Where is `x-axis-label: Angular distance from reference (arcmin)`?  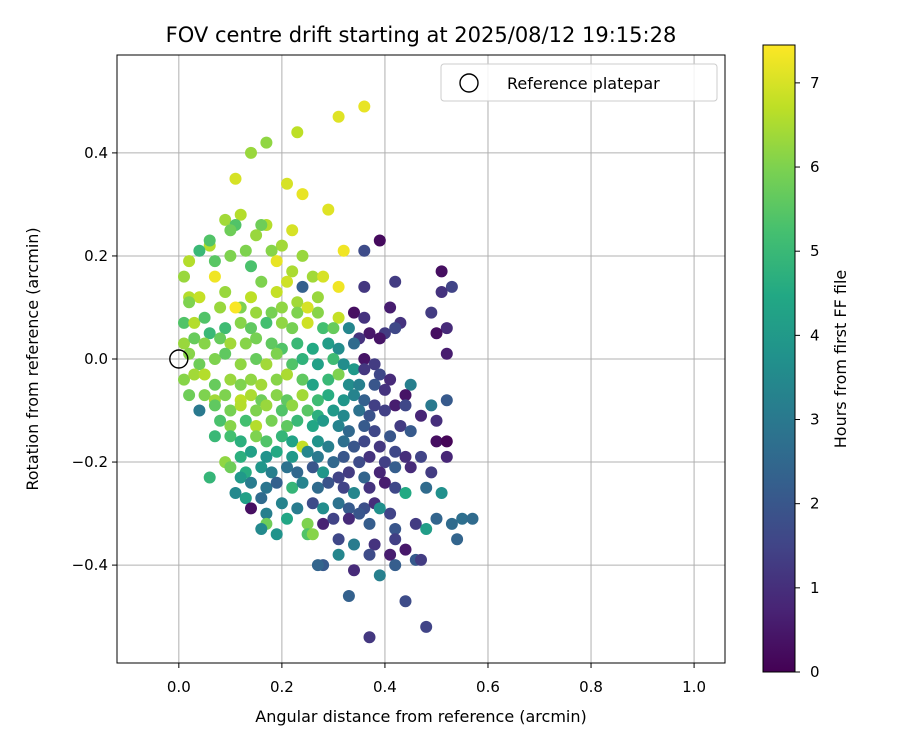 x-axis-label: Angular distance from reference (arcmin) is located at coordinates (420, 716).